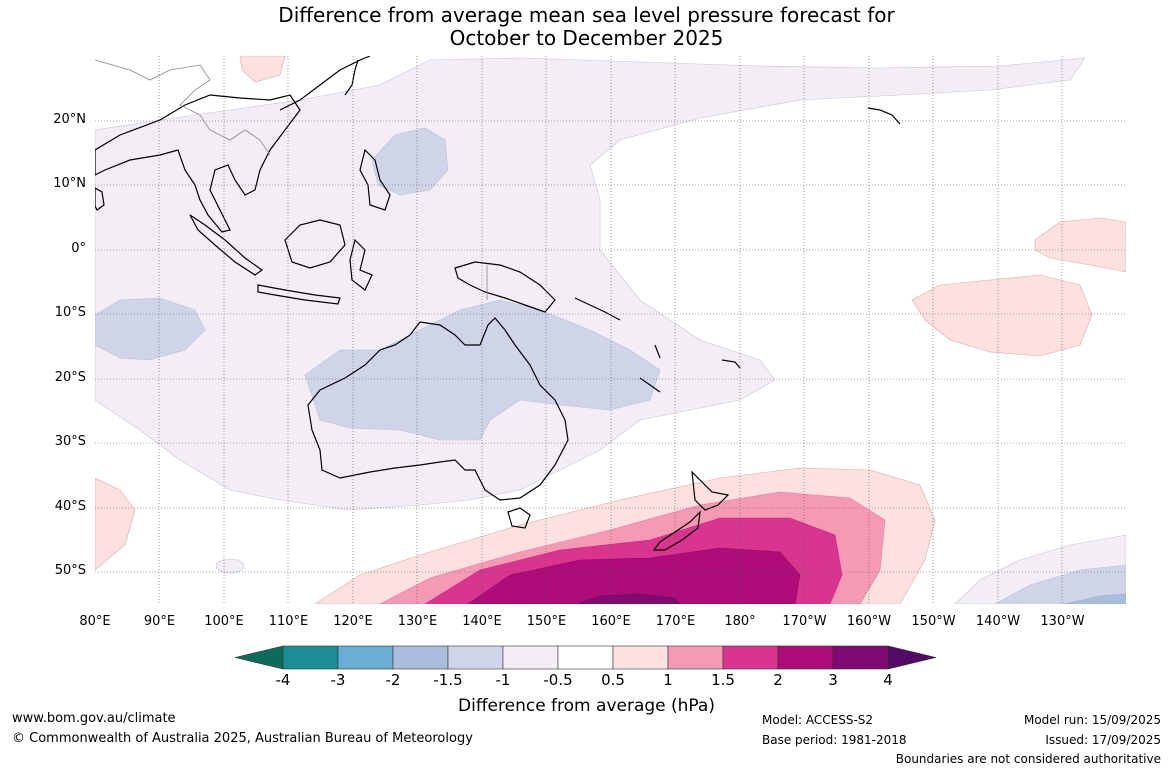  I want to click on fiji, so click(731, 364).